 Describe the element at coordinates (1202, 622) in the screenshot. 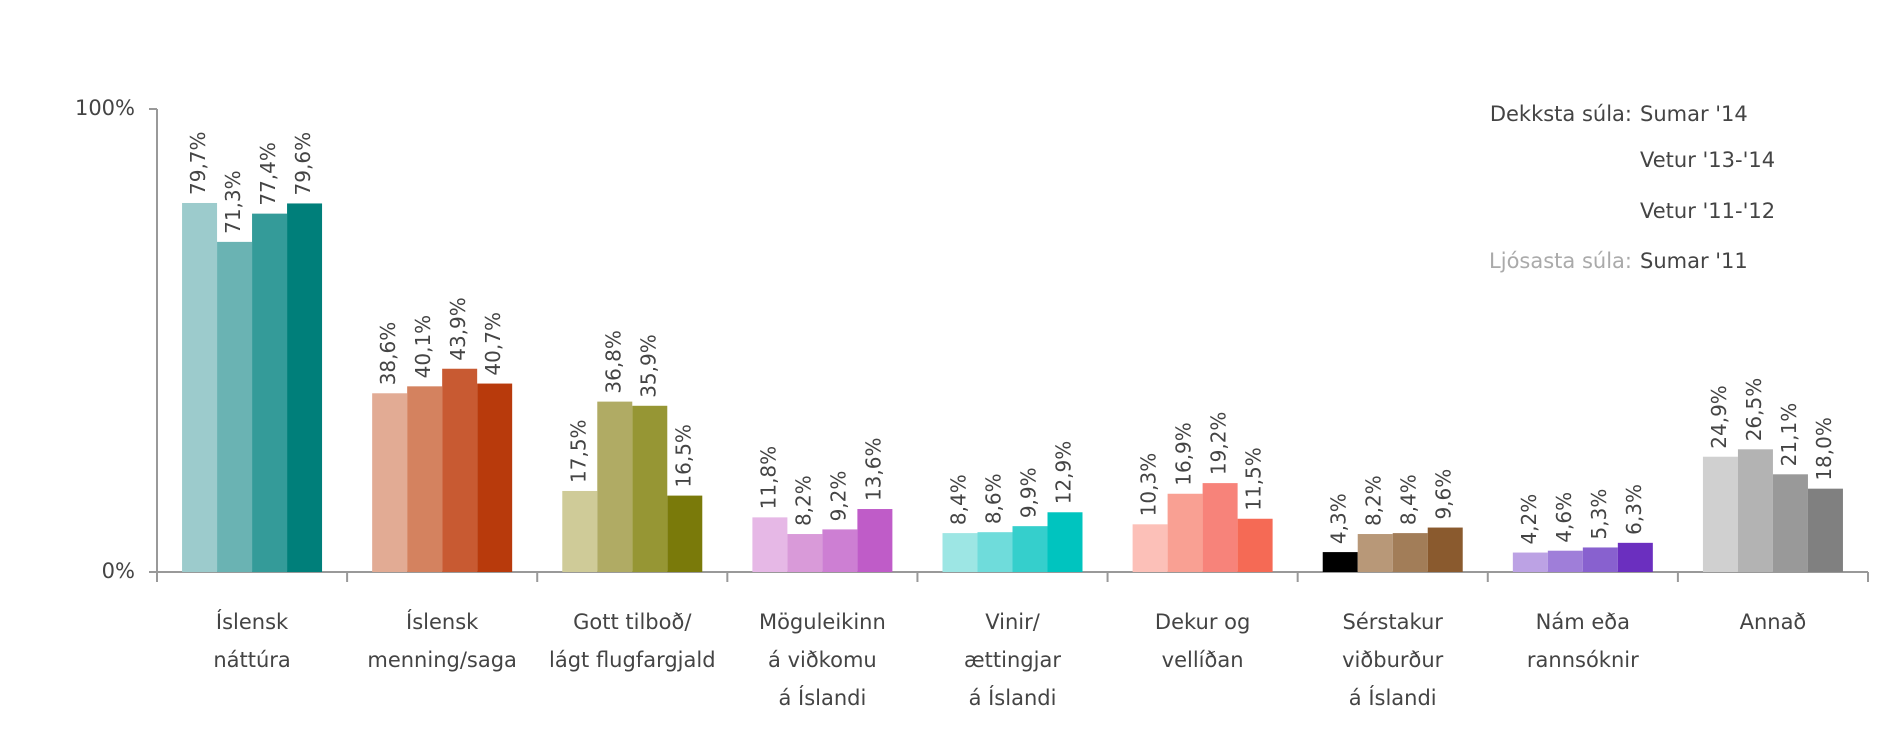

I see `x-tick-label: Dekur og` at that location.